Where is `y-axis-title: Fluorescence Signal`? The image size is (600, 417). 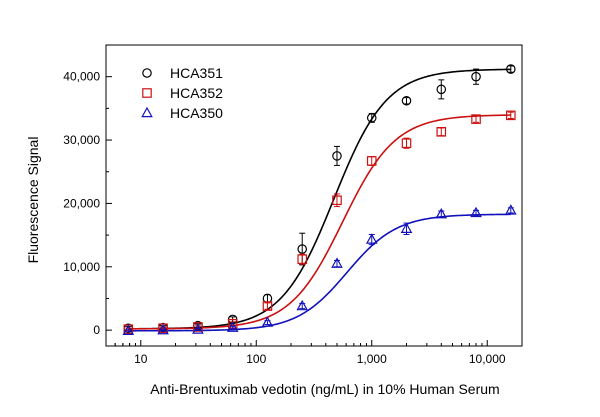
y-axis-title: Fluorescence Signal is located at coordinates (33, 200).